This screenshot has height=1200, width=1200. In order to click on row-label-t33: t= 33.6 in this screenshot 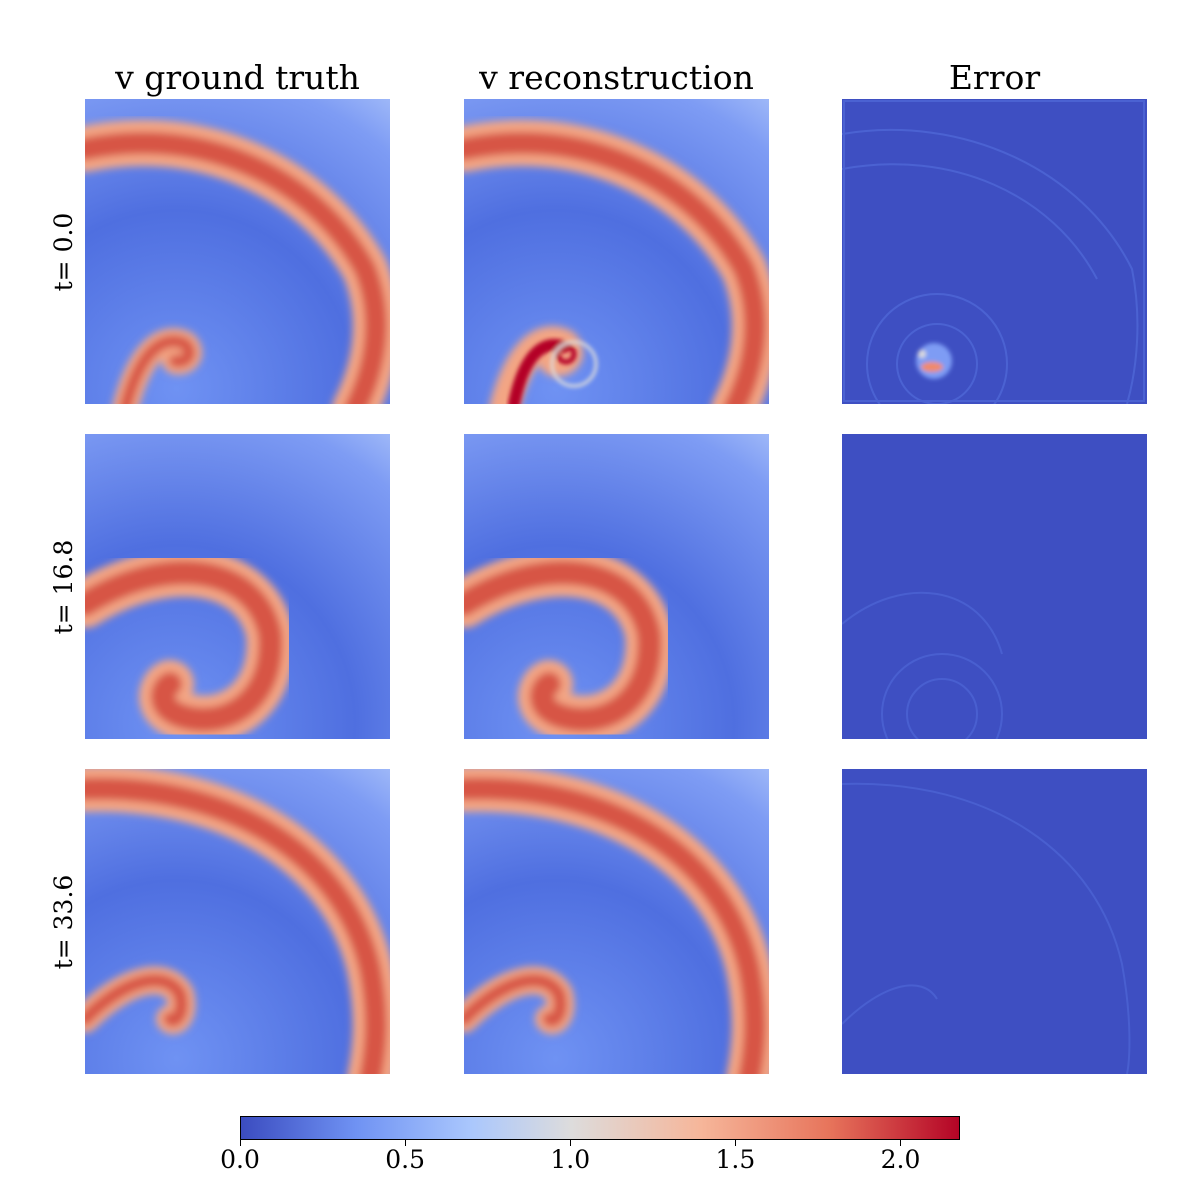, I will do `click(63, 922)`.